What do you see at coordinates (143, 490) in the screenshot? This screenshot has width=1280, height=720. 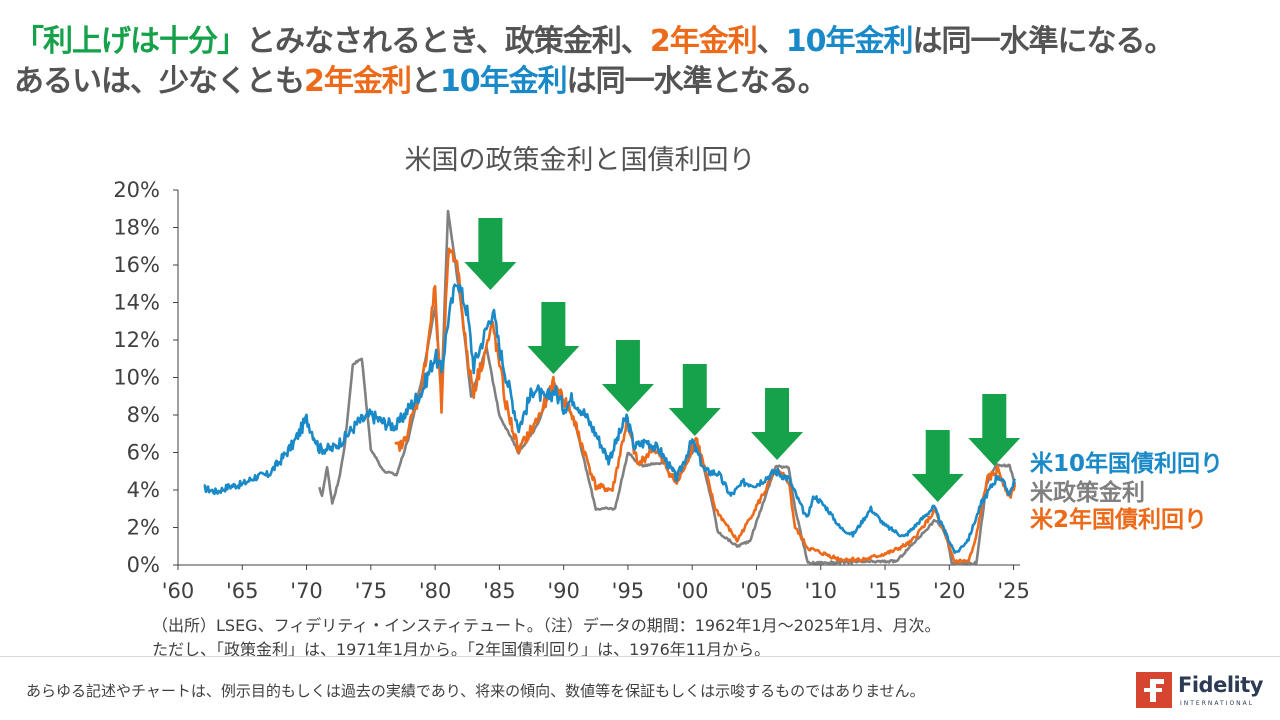 I see `y-tick-label: 4%` at bounding box center [143, 490].